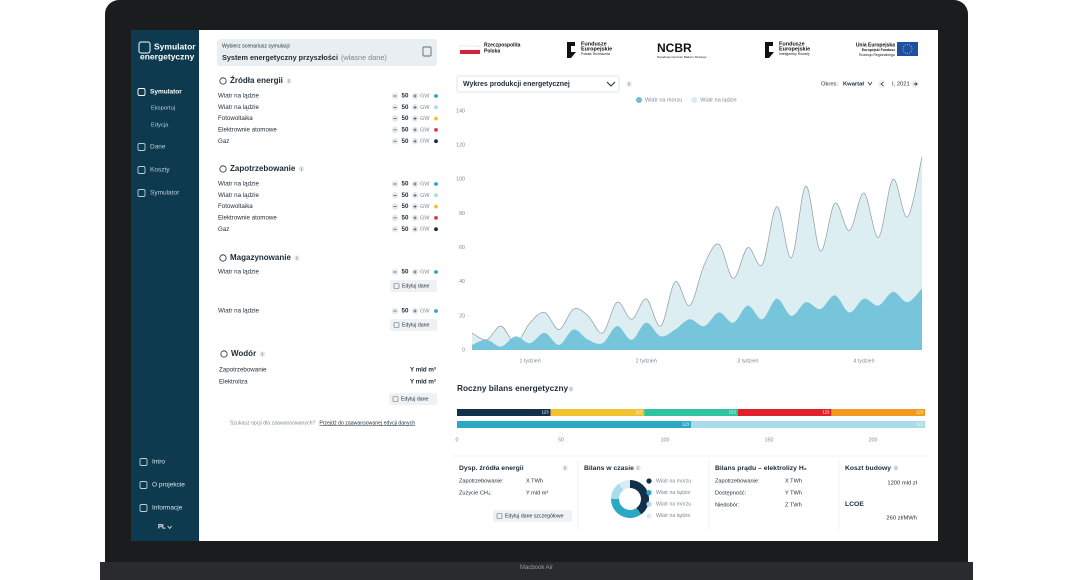 The height and width of the screenshot is (580, 1068). I want to click on y-tick-label: 100, so click(460, 180).